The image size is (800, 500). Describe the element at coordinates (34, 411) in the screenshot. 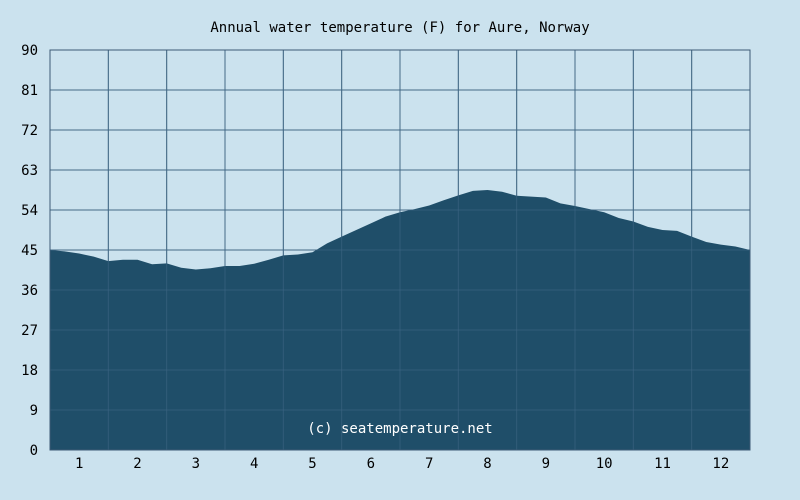

I see `y-tick-label: 9` at that location.